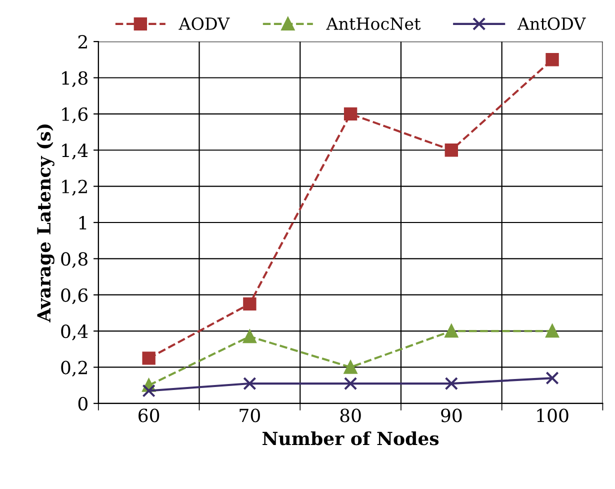  What do you see at coordinates (204, 23) in the screenshot?
I see `legend-label: AODV` at bounding box center [204, 23].